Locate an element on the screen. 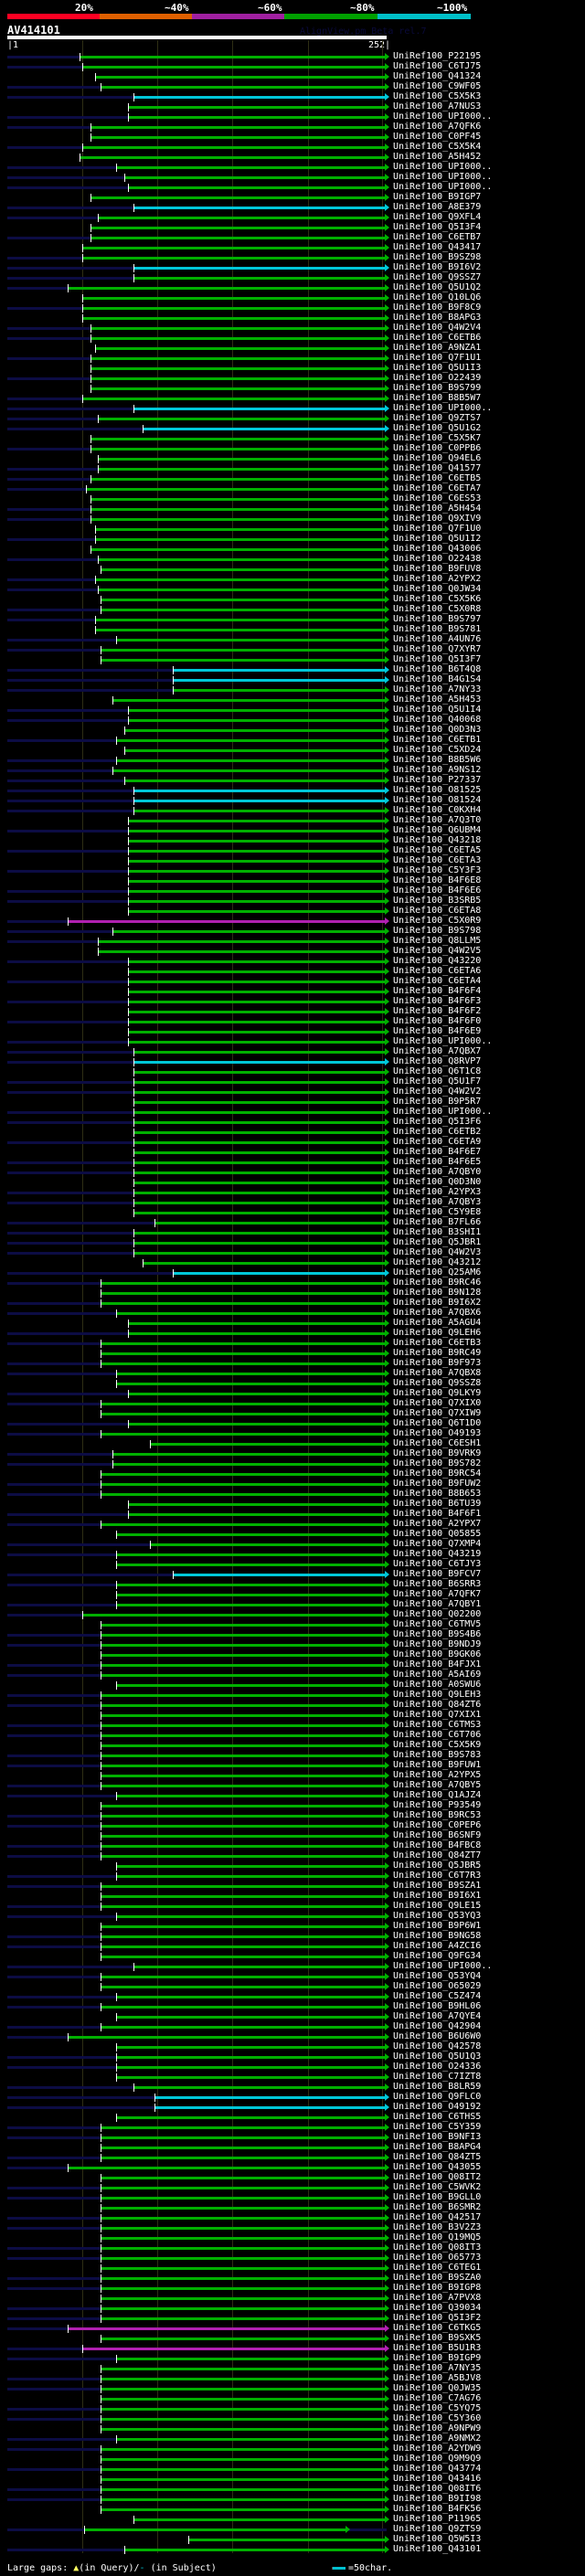 This screenshot has width=585, height=2576. subject-label: UniRef100_Q0D3N0 is located at coordinates (438, 1182).